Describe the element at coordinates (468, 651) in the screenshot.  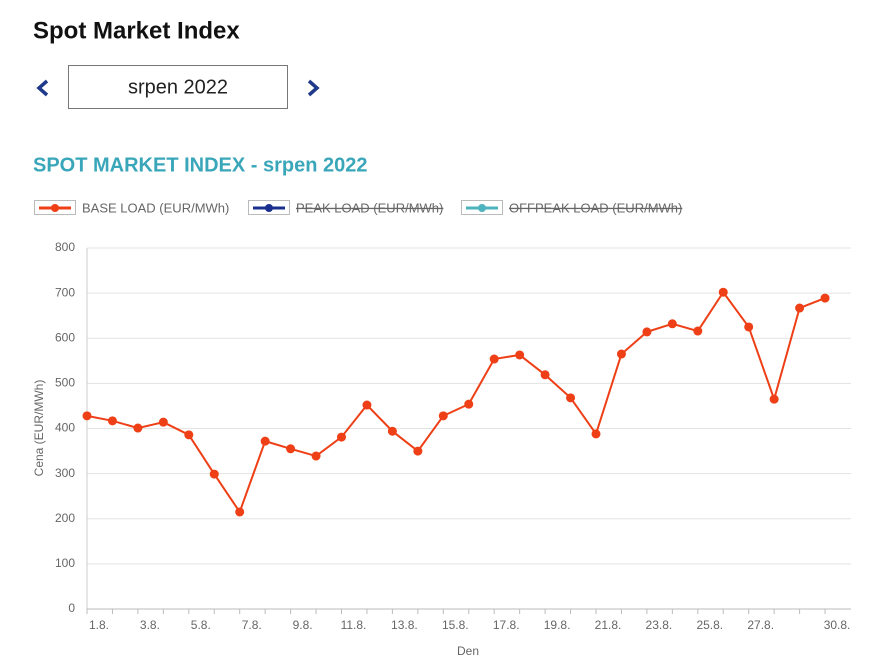
I see `x-axis-title: Den` at that location.